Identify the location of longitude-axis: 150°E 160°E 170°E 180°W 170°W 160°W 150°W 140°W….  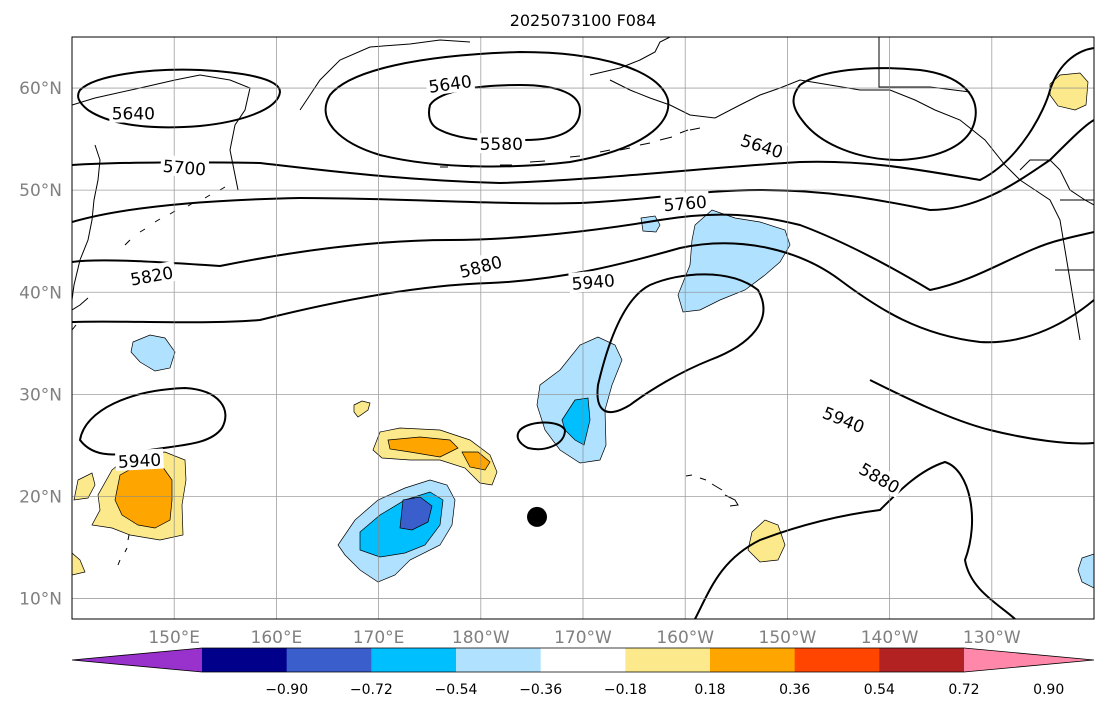
(584, 638).